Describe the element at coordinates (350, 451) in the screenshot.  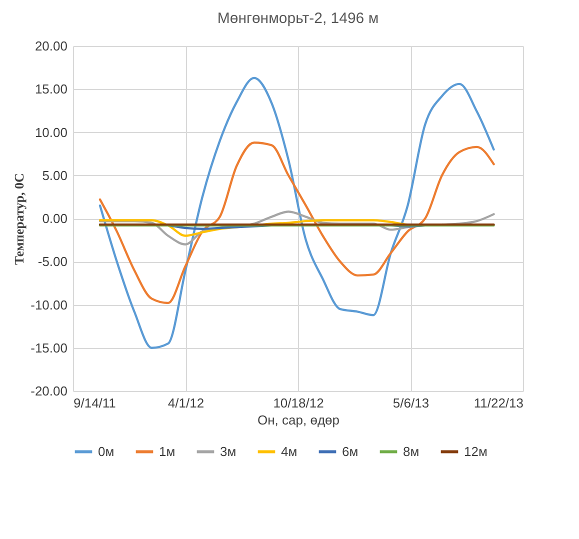
I see `legend-label: 6м` at that location.